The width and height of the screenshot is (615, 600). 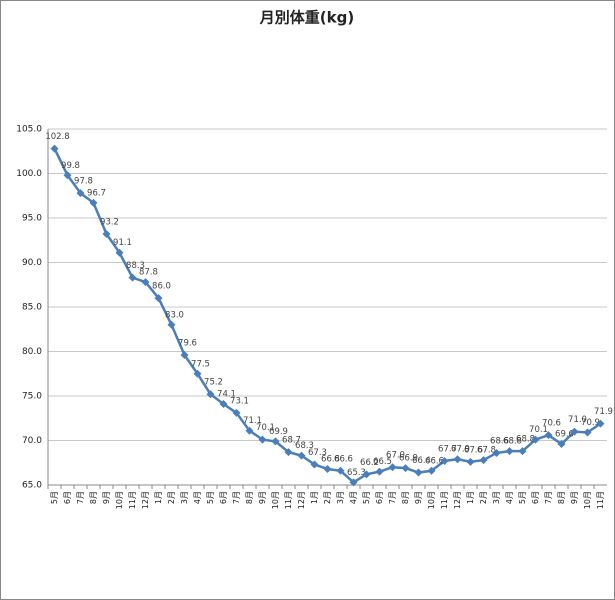 I want to click on data-label: 66.5, so click(x=382, y=462).